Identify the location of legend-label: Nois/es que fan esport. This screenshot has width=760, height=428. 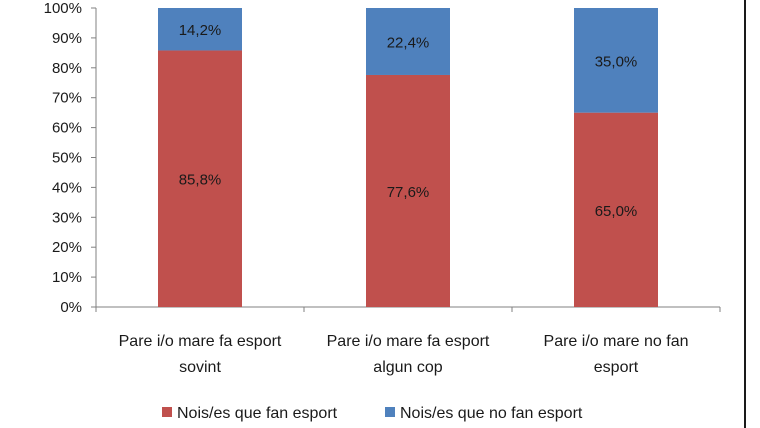
(257, 413).